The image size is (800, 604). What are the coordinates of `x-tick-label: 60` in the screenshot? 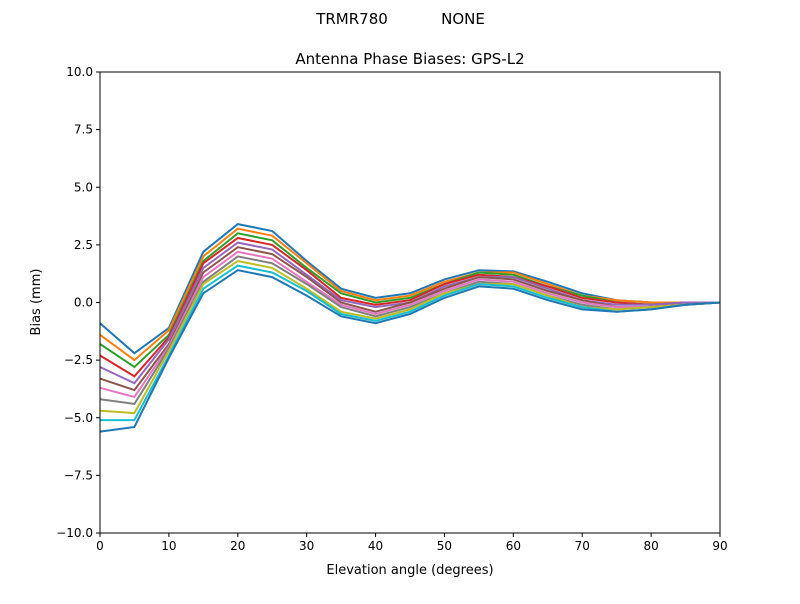 It's located at (513, 546).